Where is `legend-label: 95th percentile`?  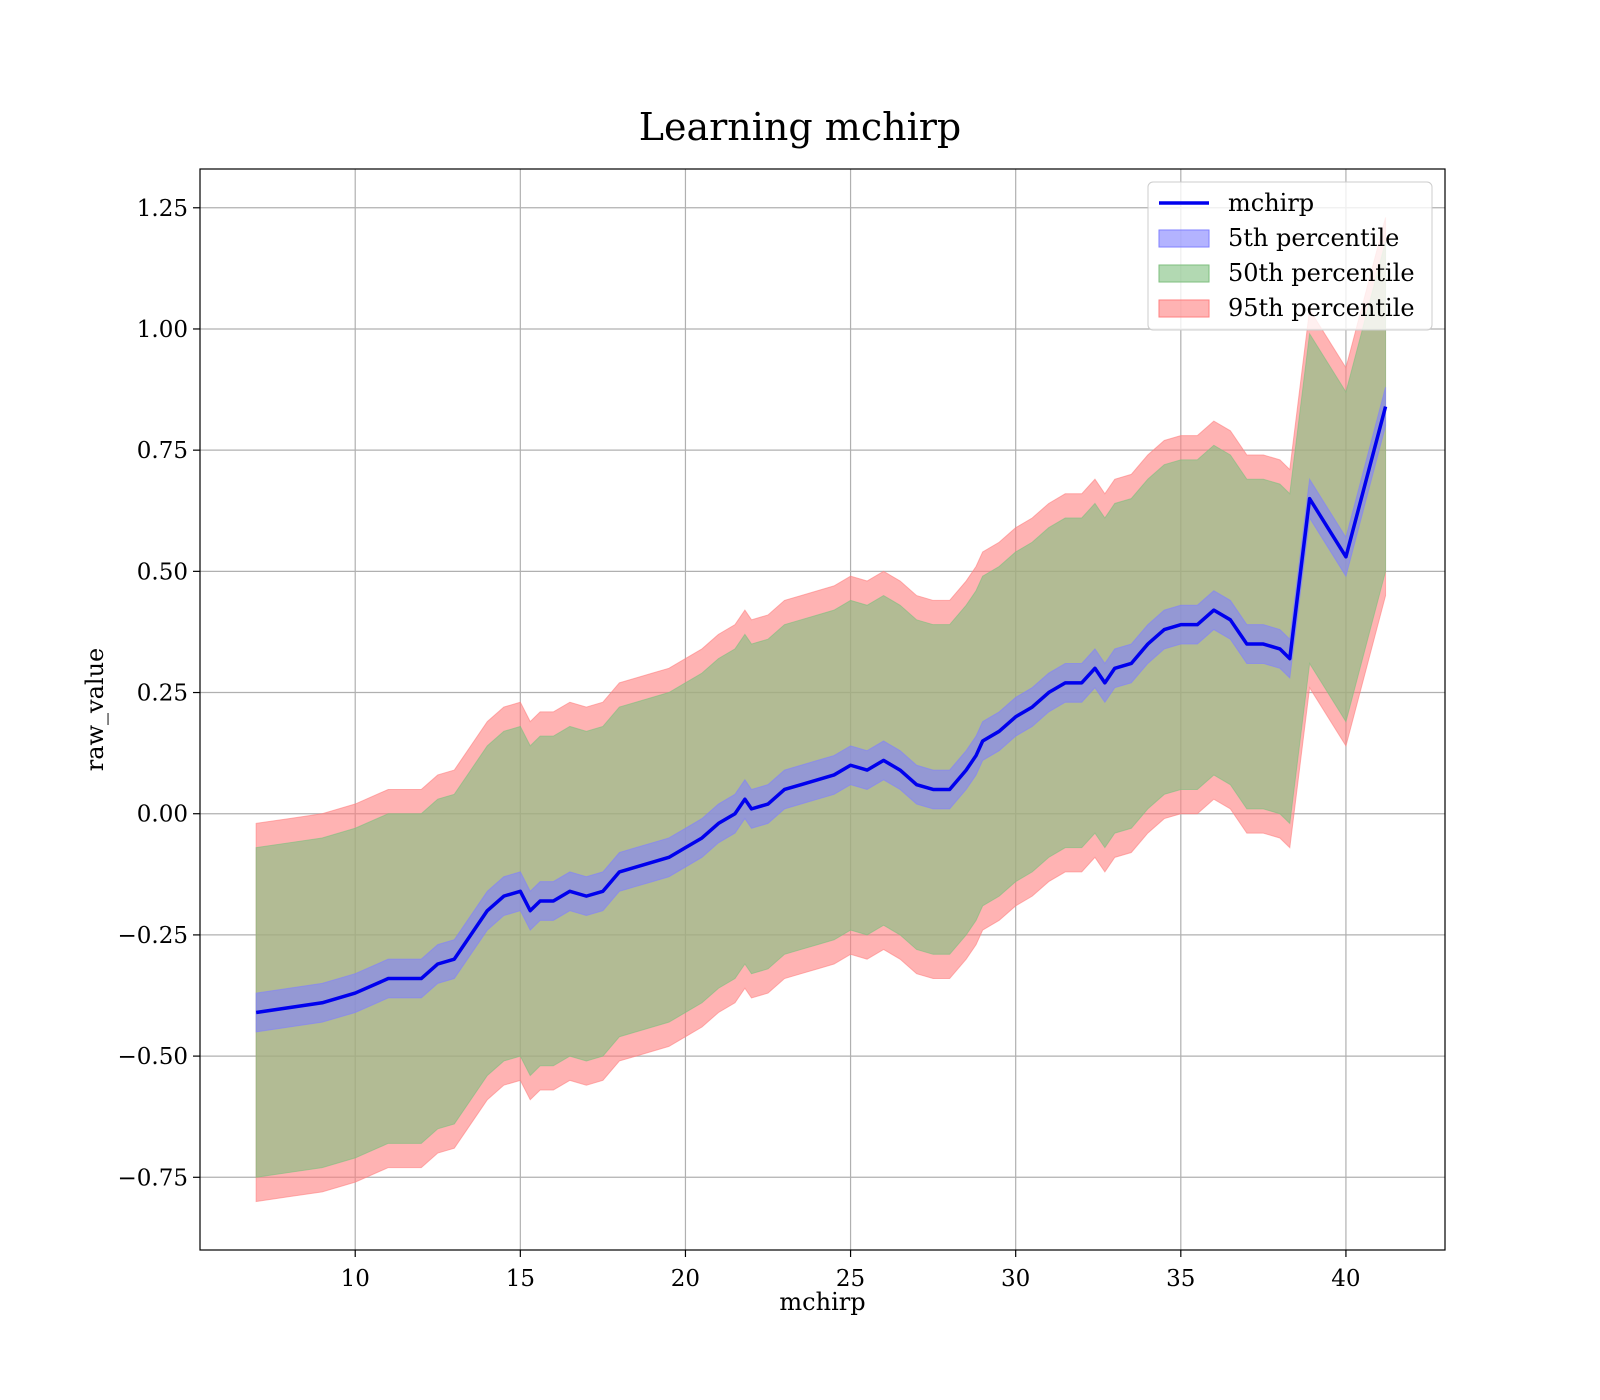 legend-label: 95th percentile is located at coordinates (1321, 308).